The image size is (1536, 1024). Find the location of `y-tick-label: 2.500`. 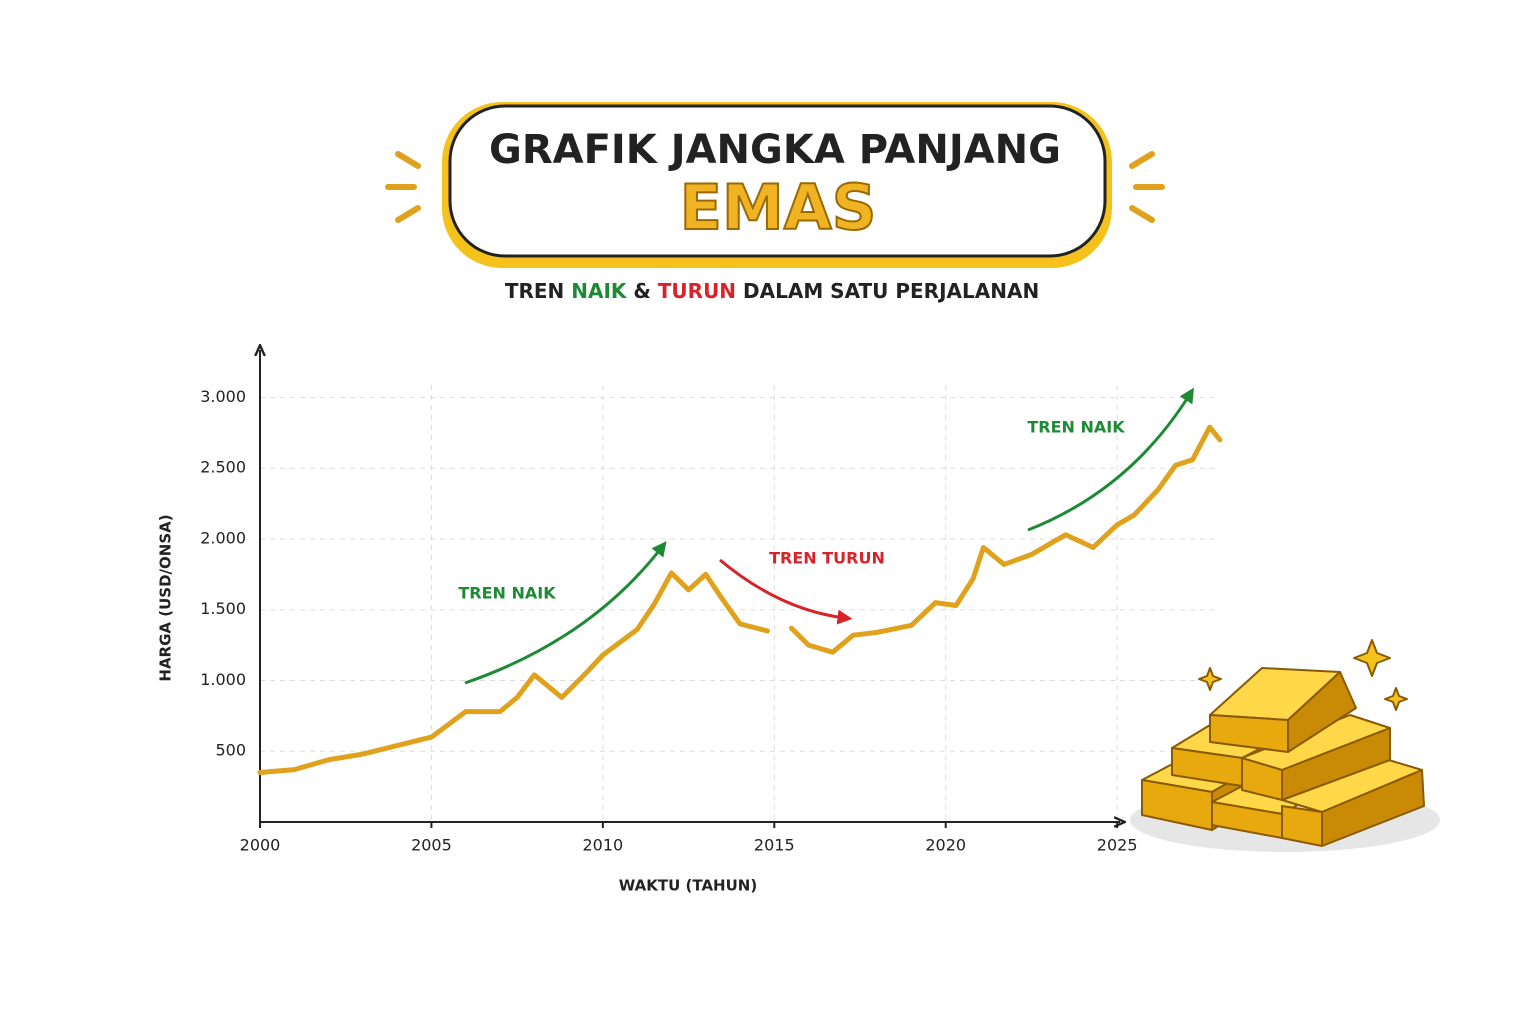

y-tick-label: 2.500 is located at coordinates (223, 467).